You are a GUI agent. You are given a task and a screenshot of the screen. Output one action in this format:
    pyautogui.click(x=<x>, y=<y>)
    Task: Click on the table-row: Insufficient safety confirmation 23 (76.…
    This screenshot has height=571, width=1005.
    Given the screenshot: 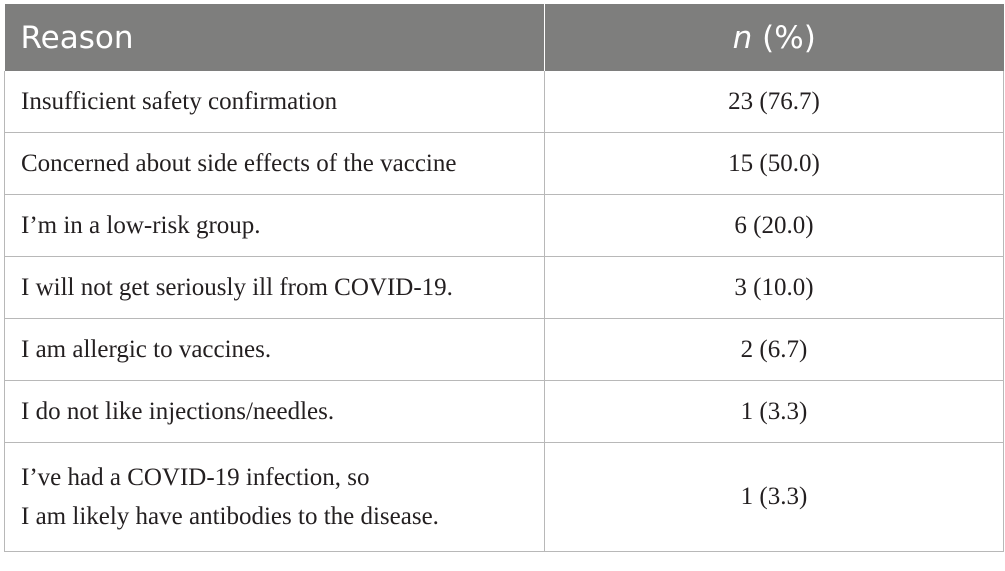 What is the action you would take?
    pyautogui.click(x=504, y=102)
    